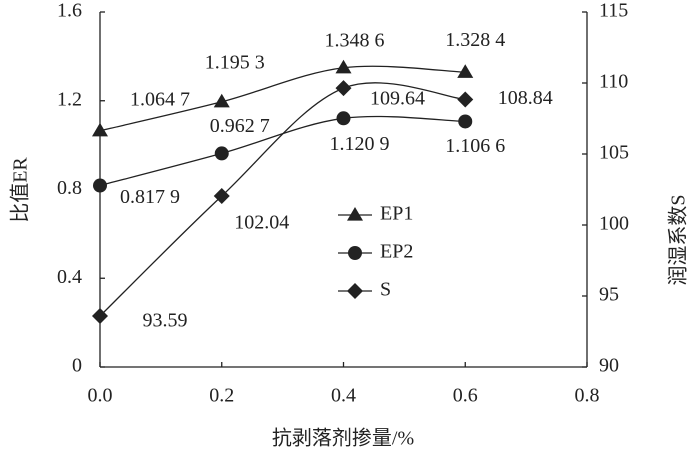 The image size is (700, 463). I want to click on y2-tick-label: 90, so click(609, 366).